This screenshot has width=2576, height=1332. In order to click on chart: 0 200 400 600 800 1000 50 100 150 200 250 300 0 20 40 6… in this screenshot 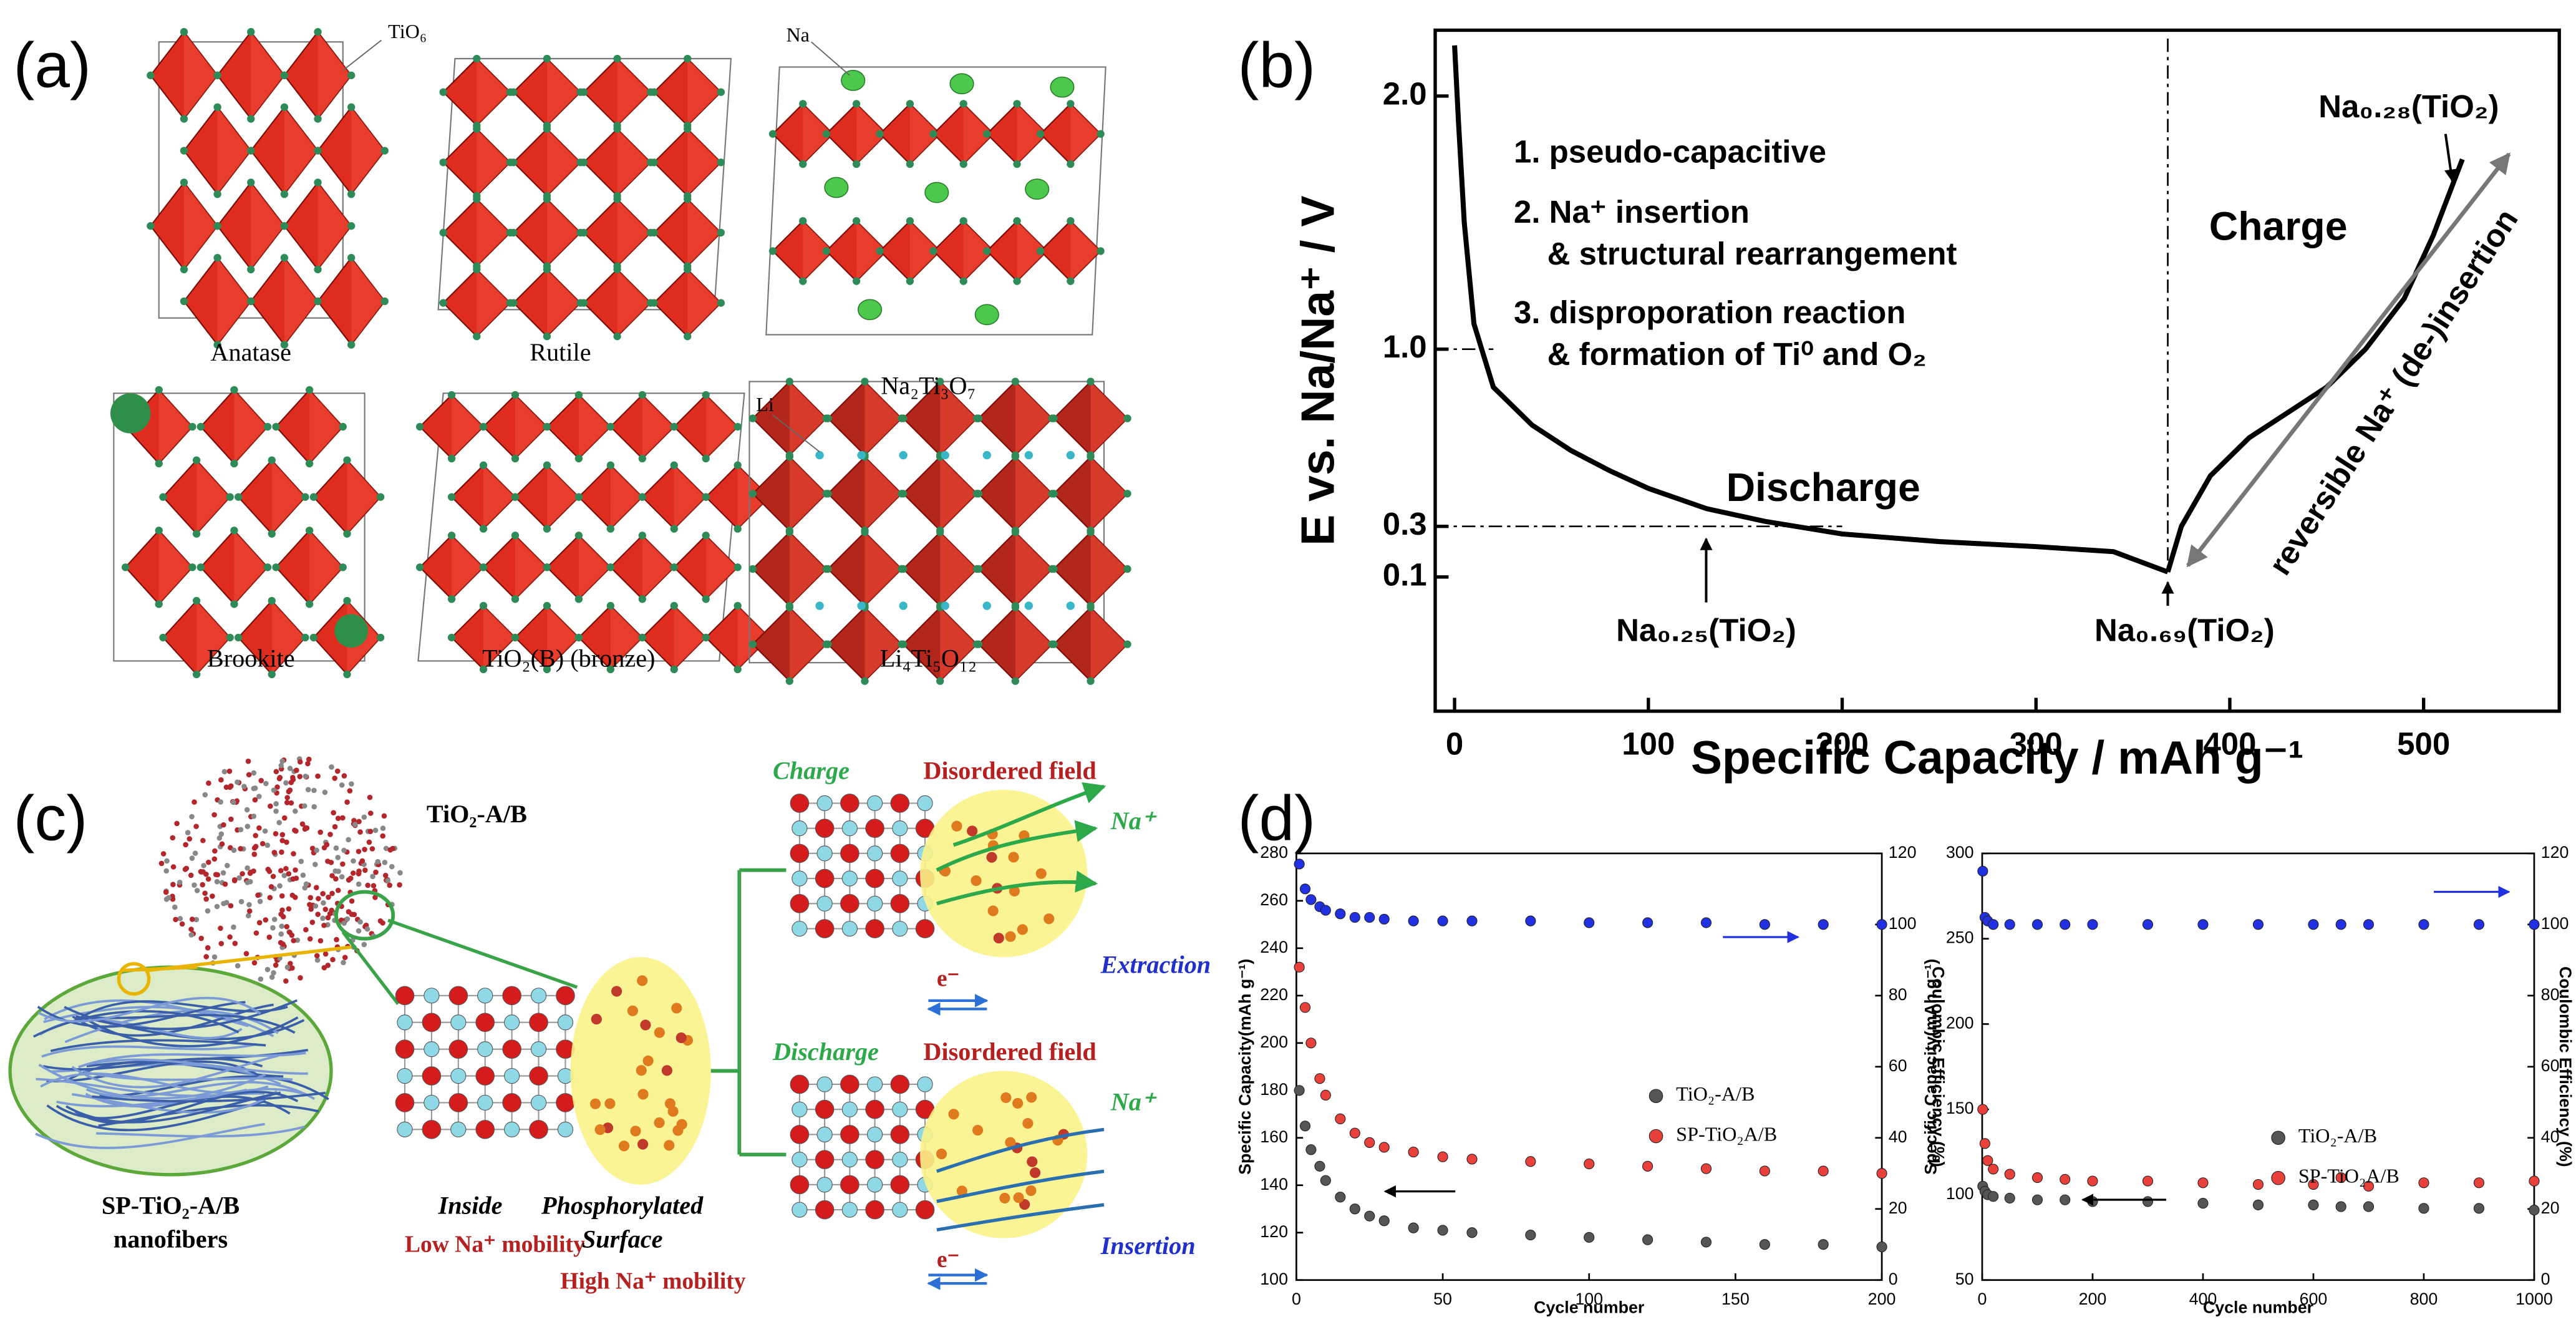, I will do `click(2248, 1079)`.